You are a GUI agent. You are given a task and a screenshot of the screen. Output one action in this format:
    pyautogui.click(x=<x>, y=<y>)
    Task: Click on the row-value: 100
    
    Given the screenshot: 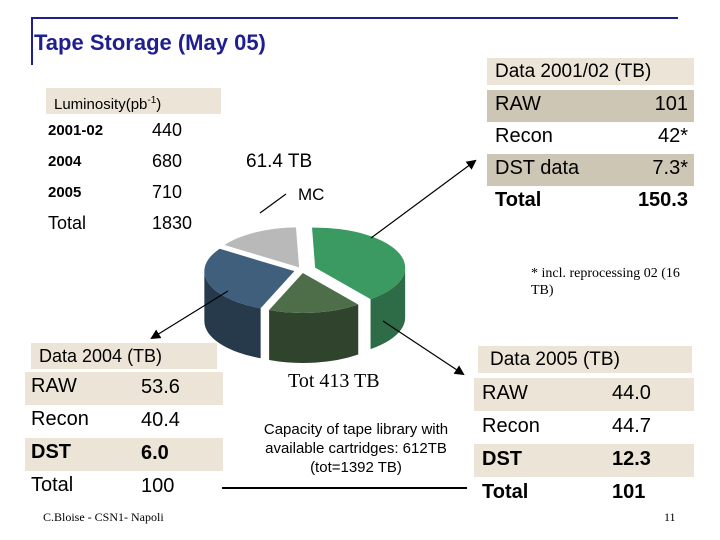 What is the action you would take?
    pyautogui.click(x=158, y=486)
    